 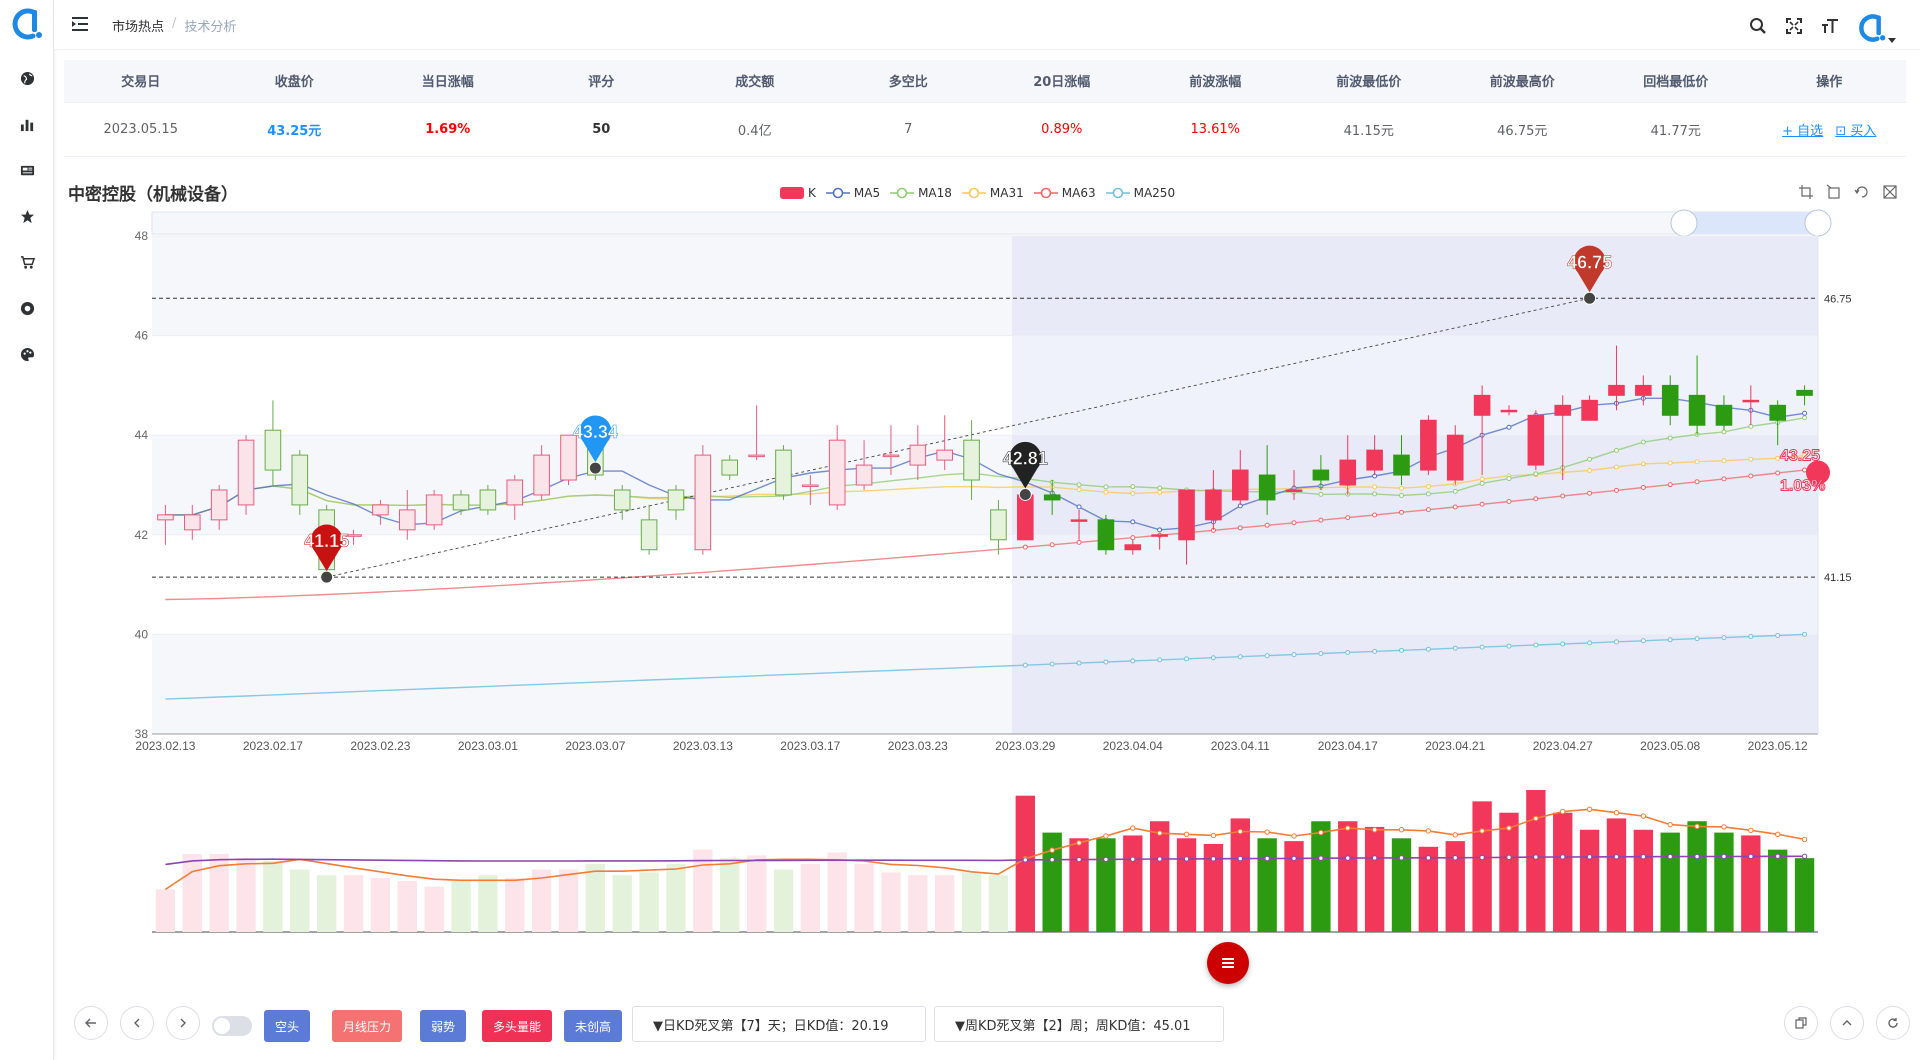 I want to click on breadcrumb-item-market: 市场热点, so click(x=138, y=27).